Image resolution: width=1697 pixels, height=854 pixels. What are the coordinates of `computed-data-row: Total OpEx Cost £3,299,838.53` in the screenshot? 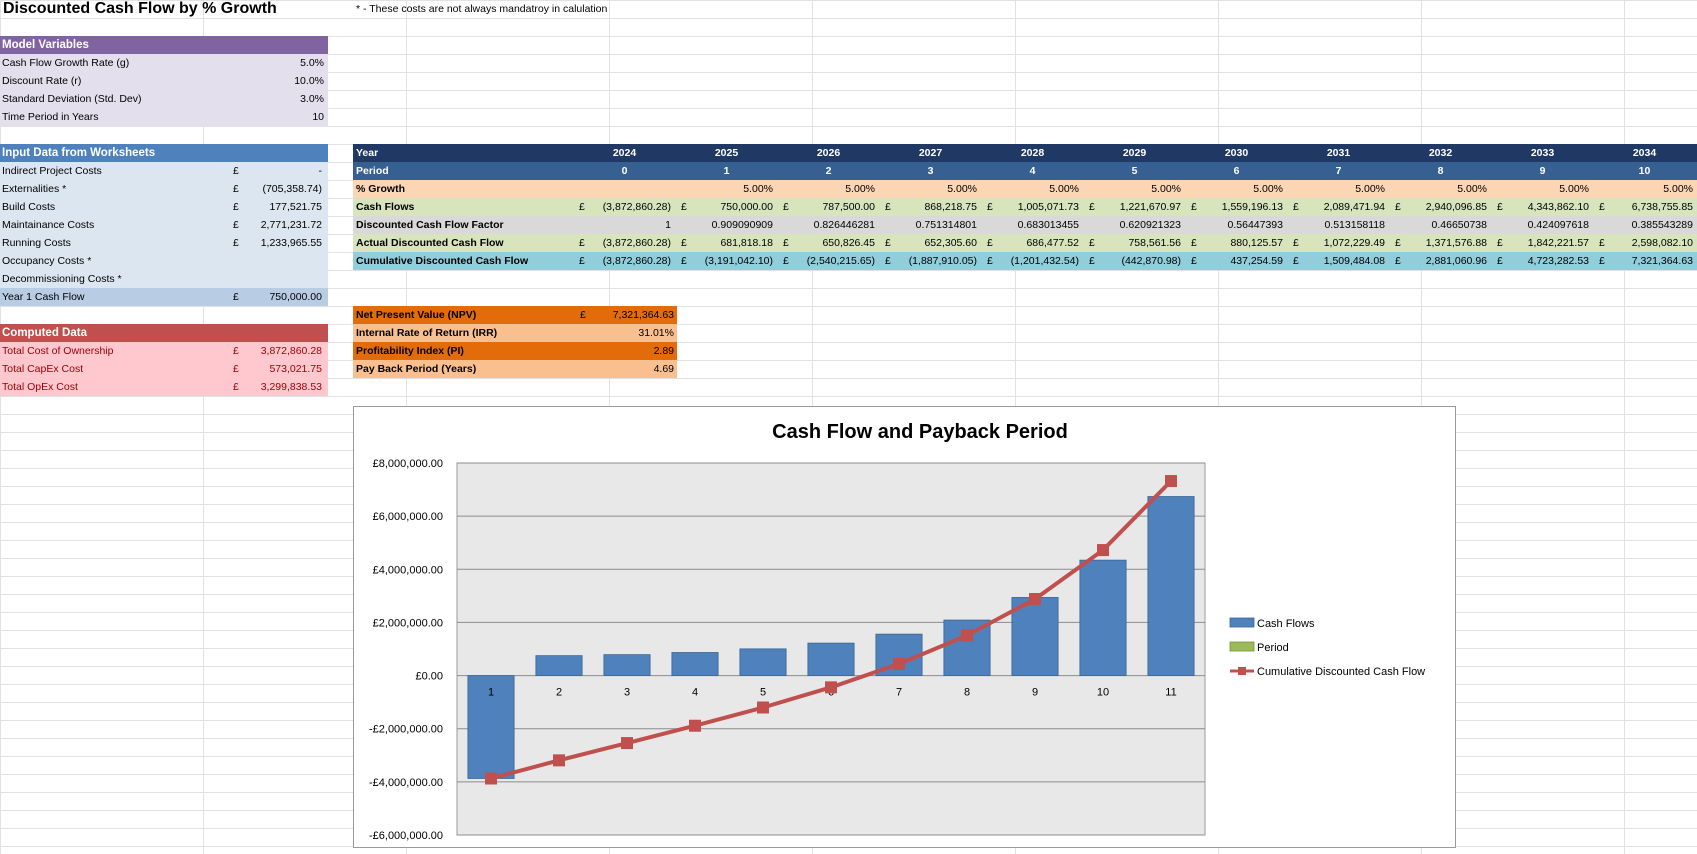 It's located at (164, 387).